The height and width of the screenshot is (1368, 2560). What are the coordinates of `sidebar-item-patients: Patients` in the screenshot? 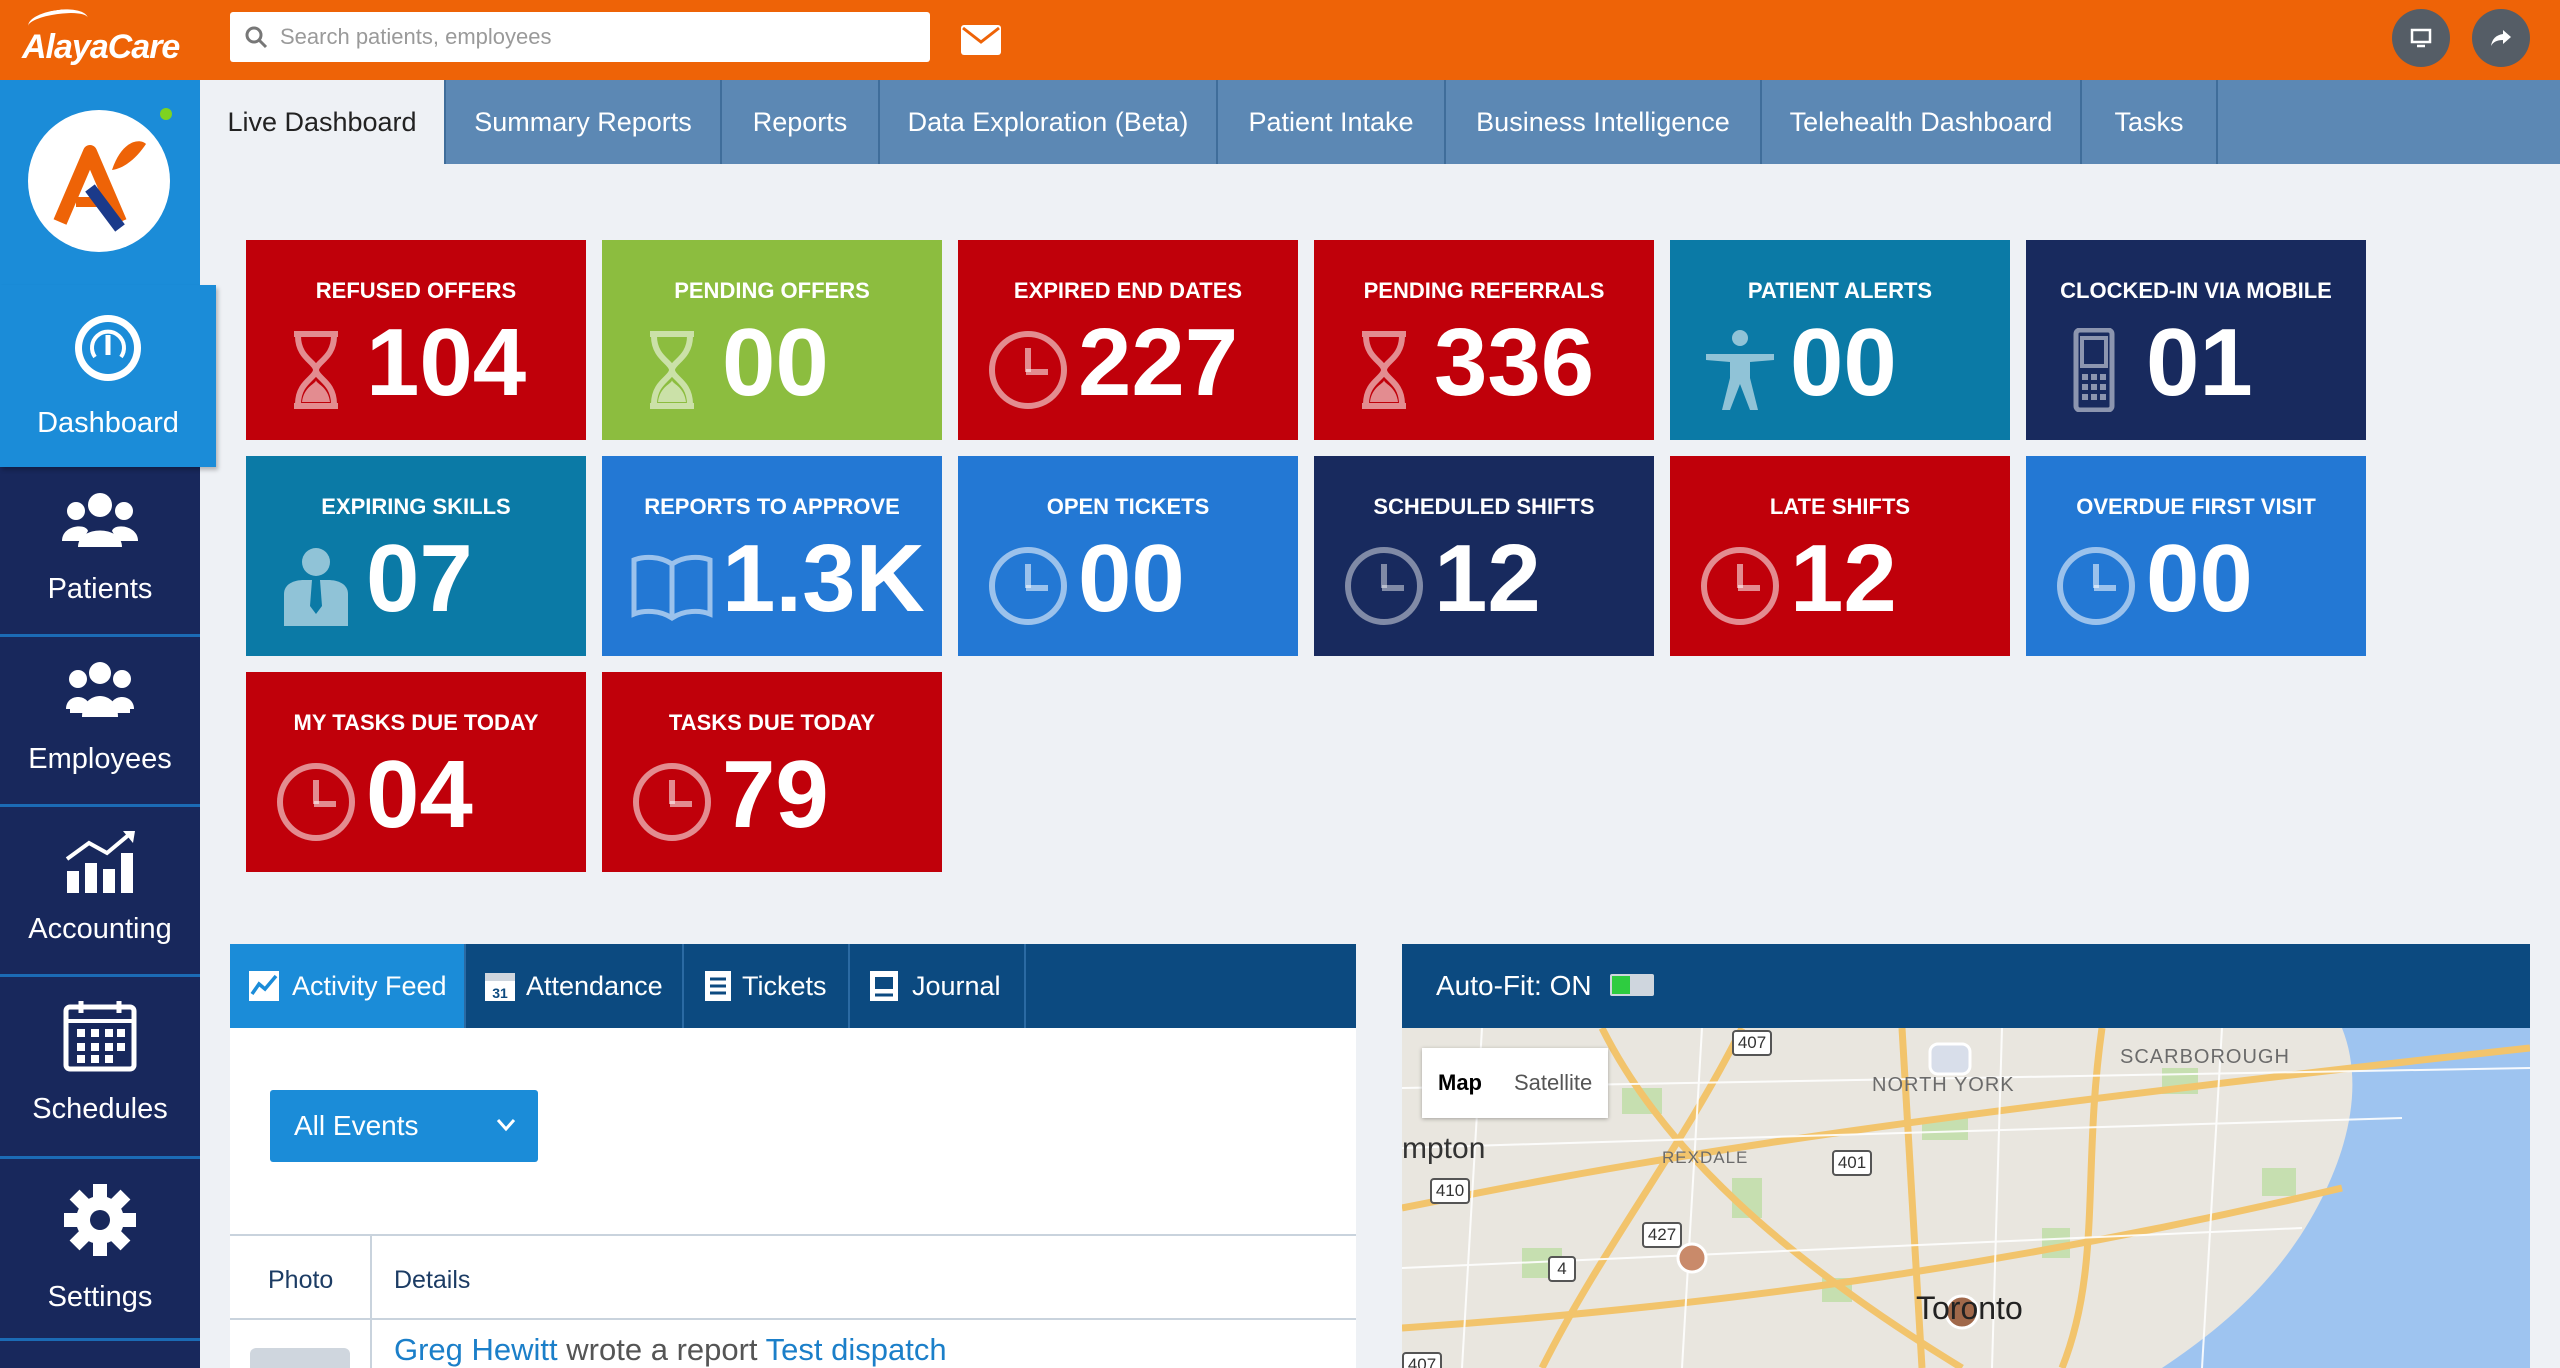 It's located at (100, 552).